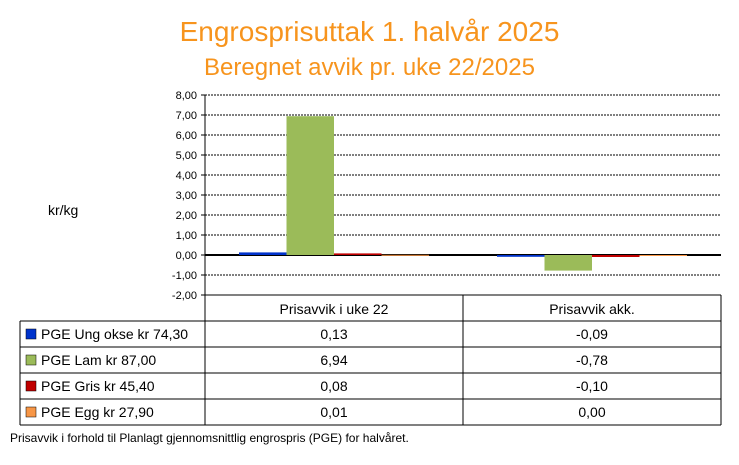 This screenshot has width=739, height=465. Describe the element at coordinates (592, 309) in the screenshot. I see `category-label: Prisavvik akk.` at that location.